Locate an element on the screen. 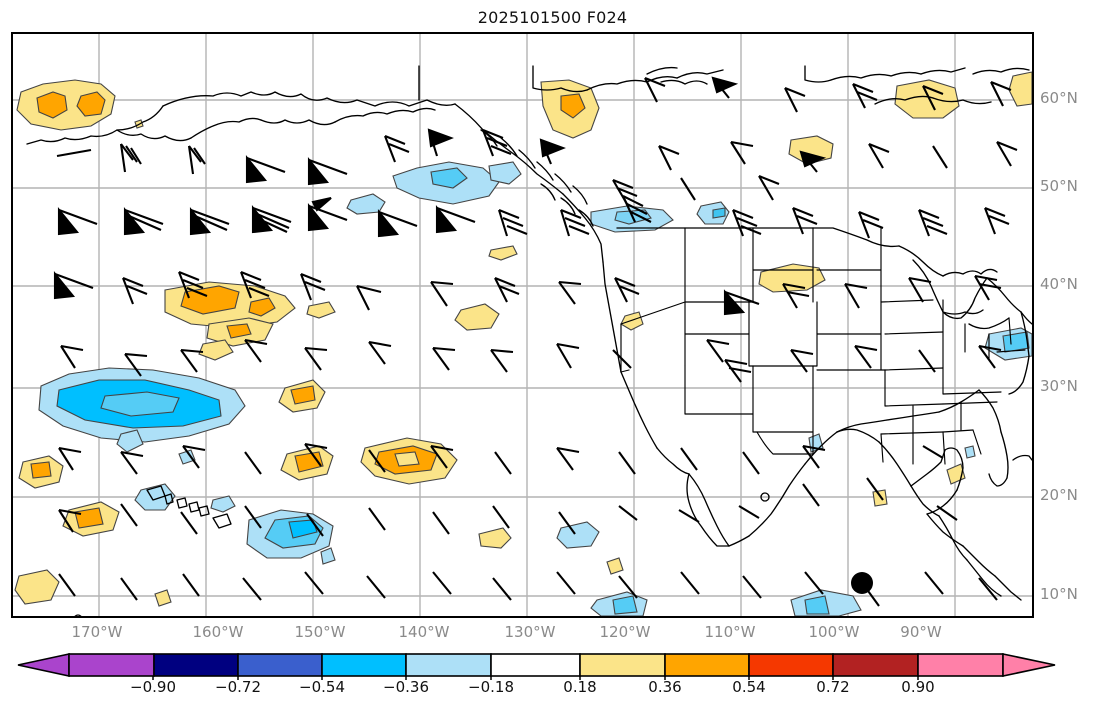 This screenshot has height=712, width=1105. lat-tick-40n: 40°N is located at coordinates (1059, 284).